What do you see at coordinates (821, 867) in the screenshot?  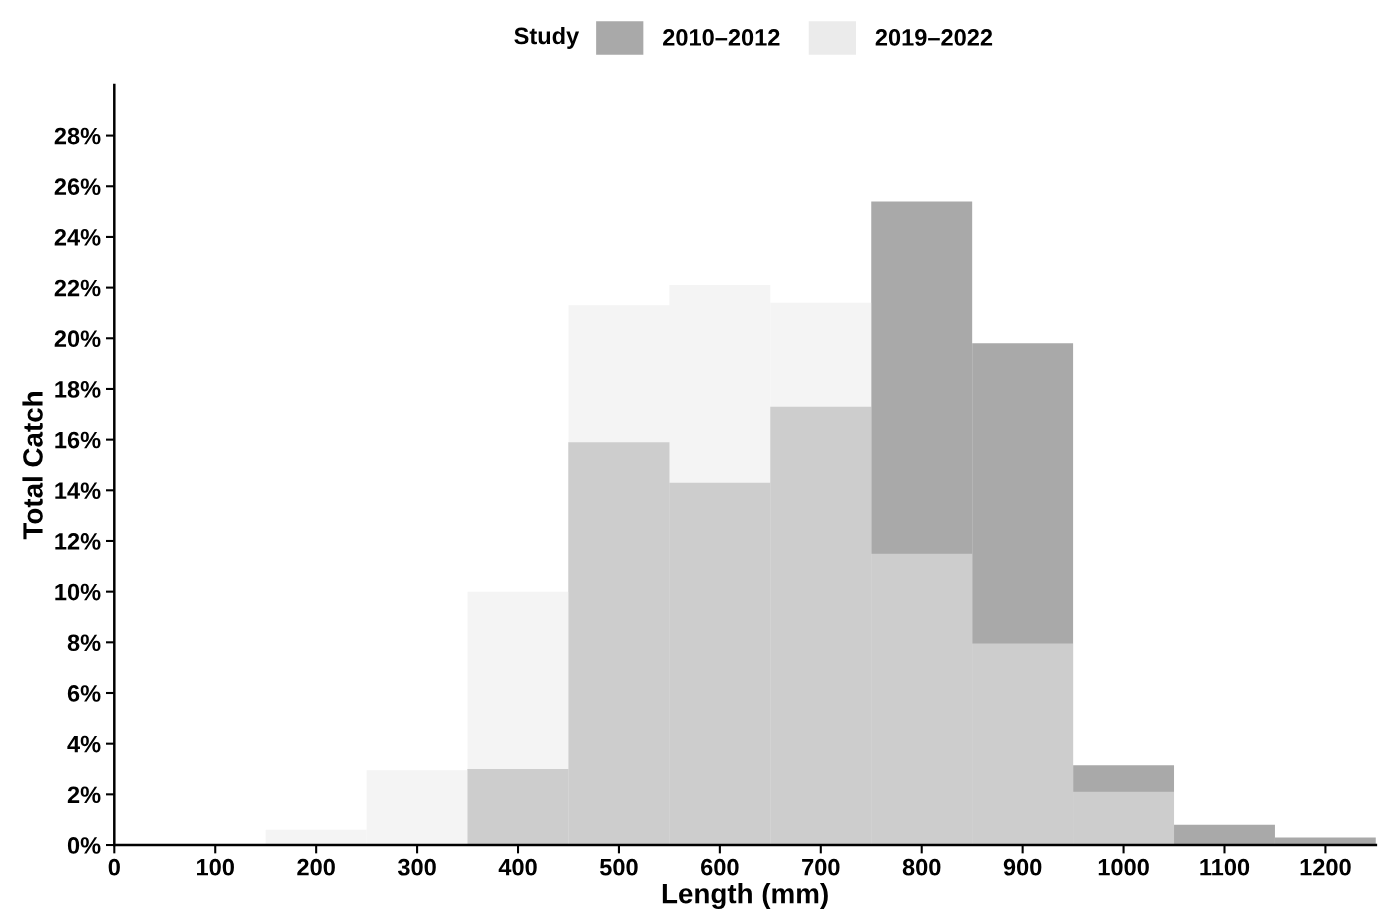 I see `x-tick-label: 700` at bounding box center [821, 867].